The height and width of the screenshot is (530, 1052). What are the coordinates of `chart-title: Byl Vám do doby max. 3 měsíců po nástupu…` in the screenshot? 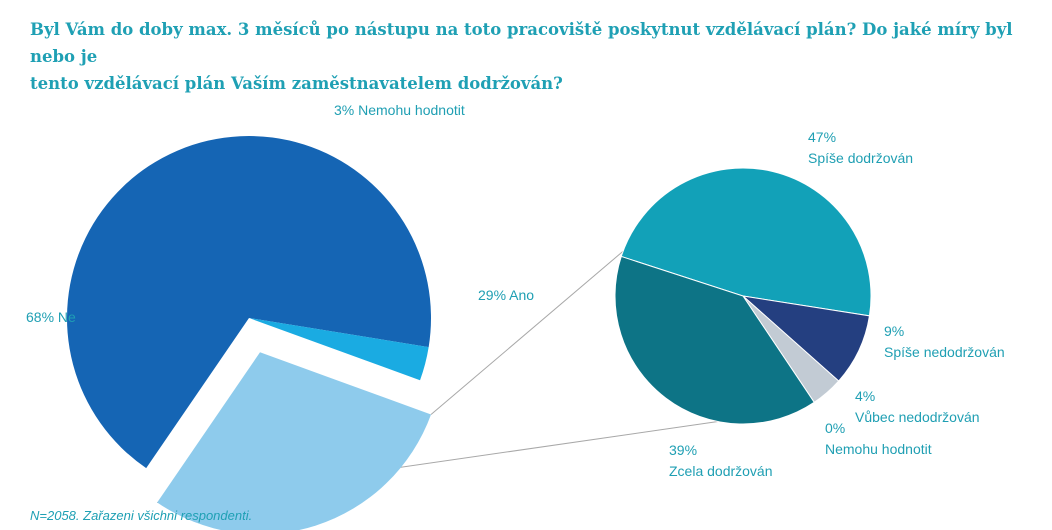 It's located at (525, 56).